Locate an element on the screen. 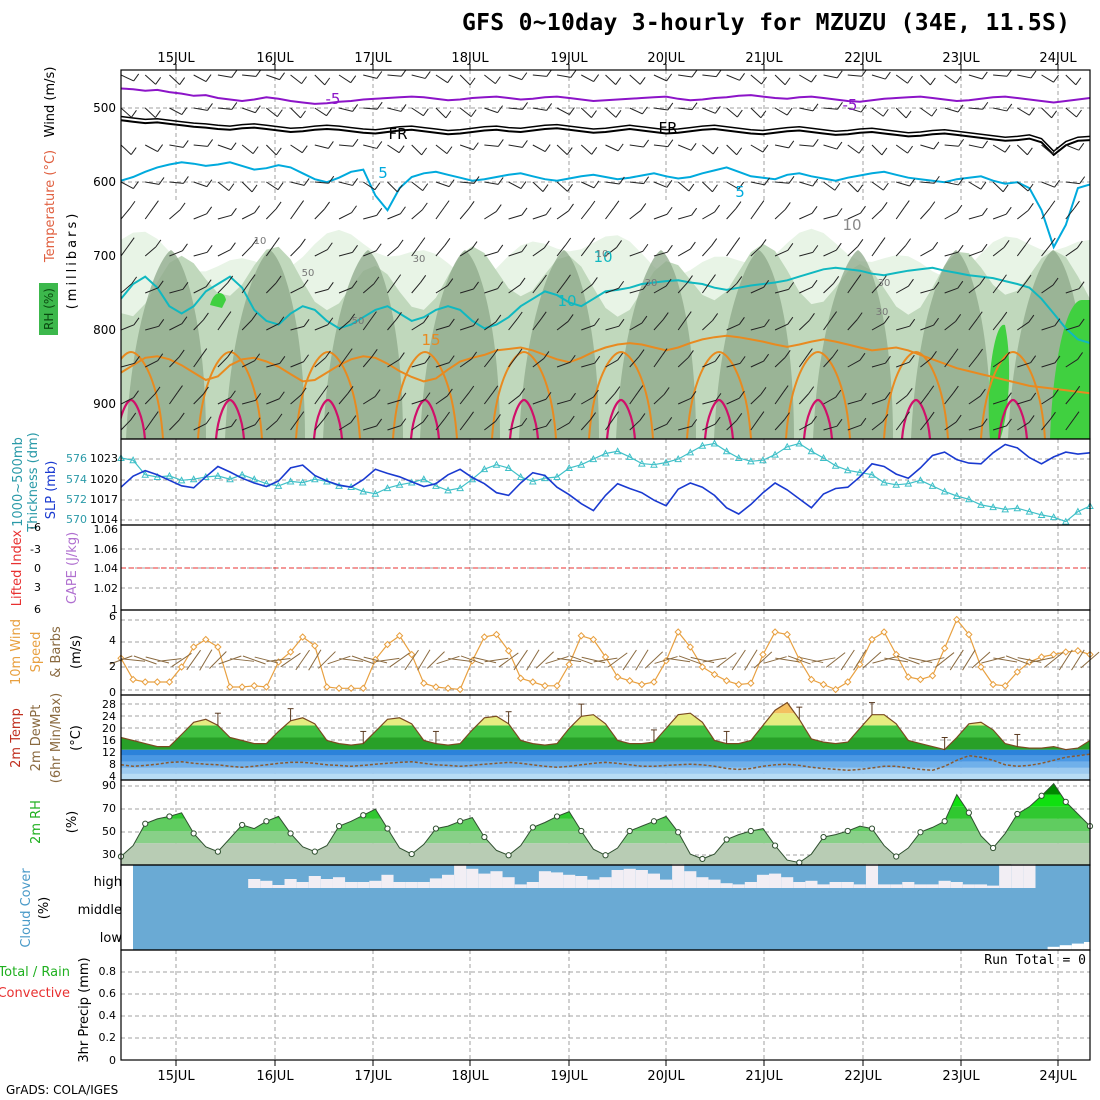  rh-contour-label: 30 is located at coordinates (651, 283).